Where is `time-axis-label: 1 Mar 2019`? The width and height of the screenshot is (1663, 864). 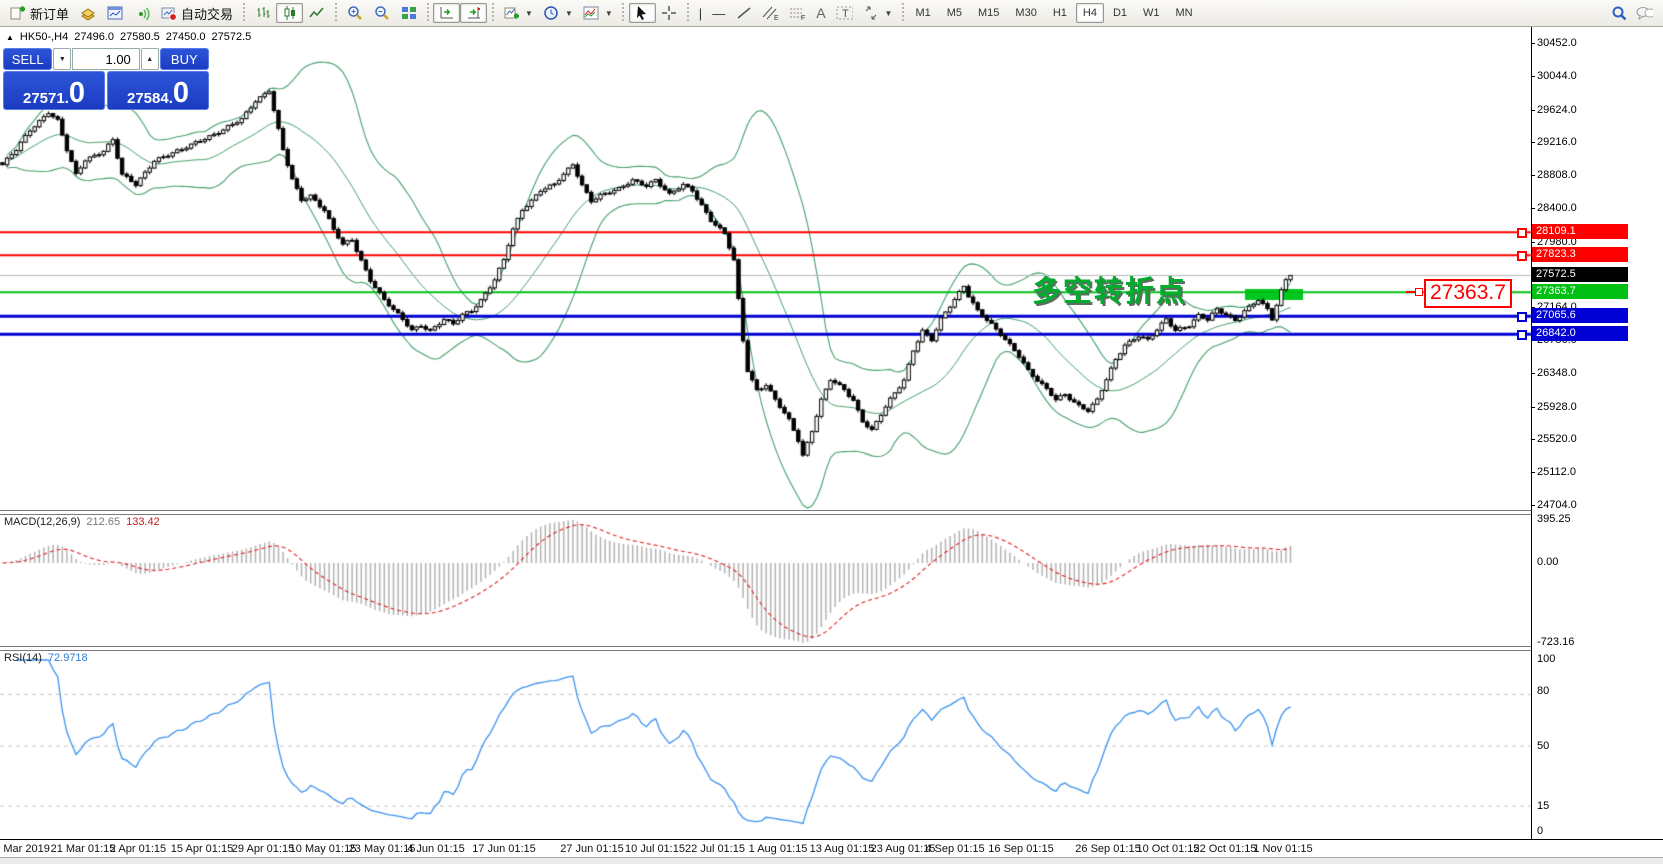 time-axis-label: 1 Mar 2019 is located at coordinates (25, 849).